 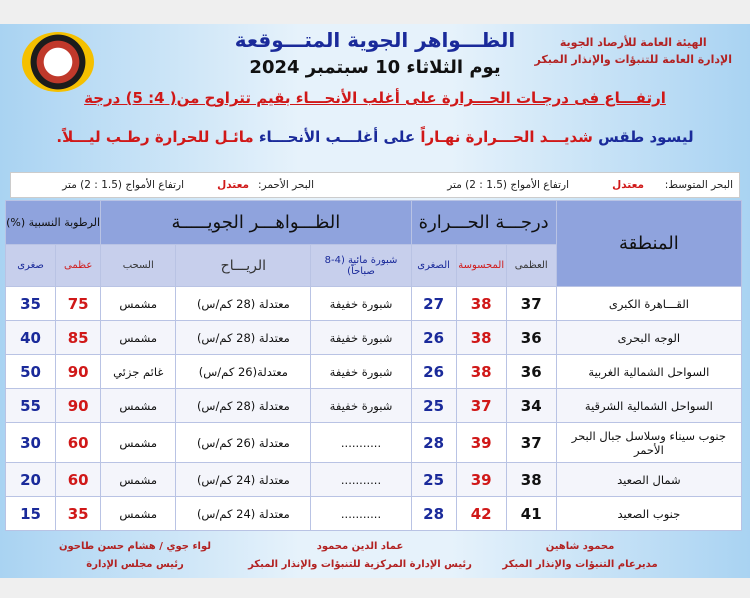 What do you see at coordinates (135, 564) in the screenshot?
I see `signature-role: رئيس مجلس الإدارة` at bounding box center [135, 564].